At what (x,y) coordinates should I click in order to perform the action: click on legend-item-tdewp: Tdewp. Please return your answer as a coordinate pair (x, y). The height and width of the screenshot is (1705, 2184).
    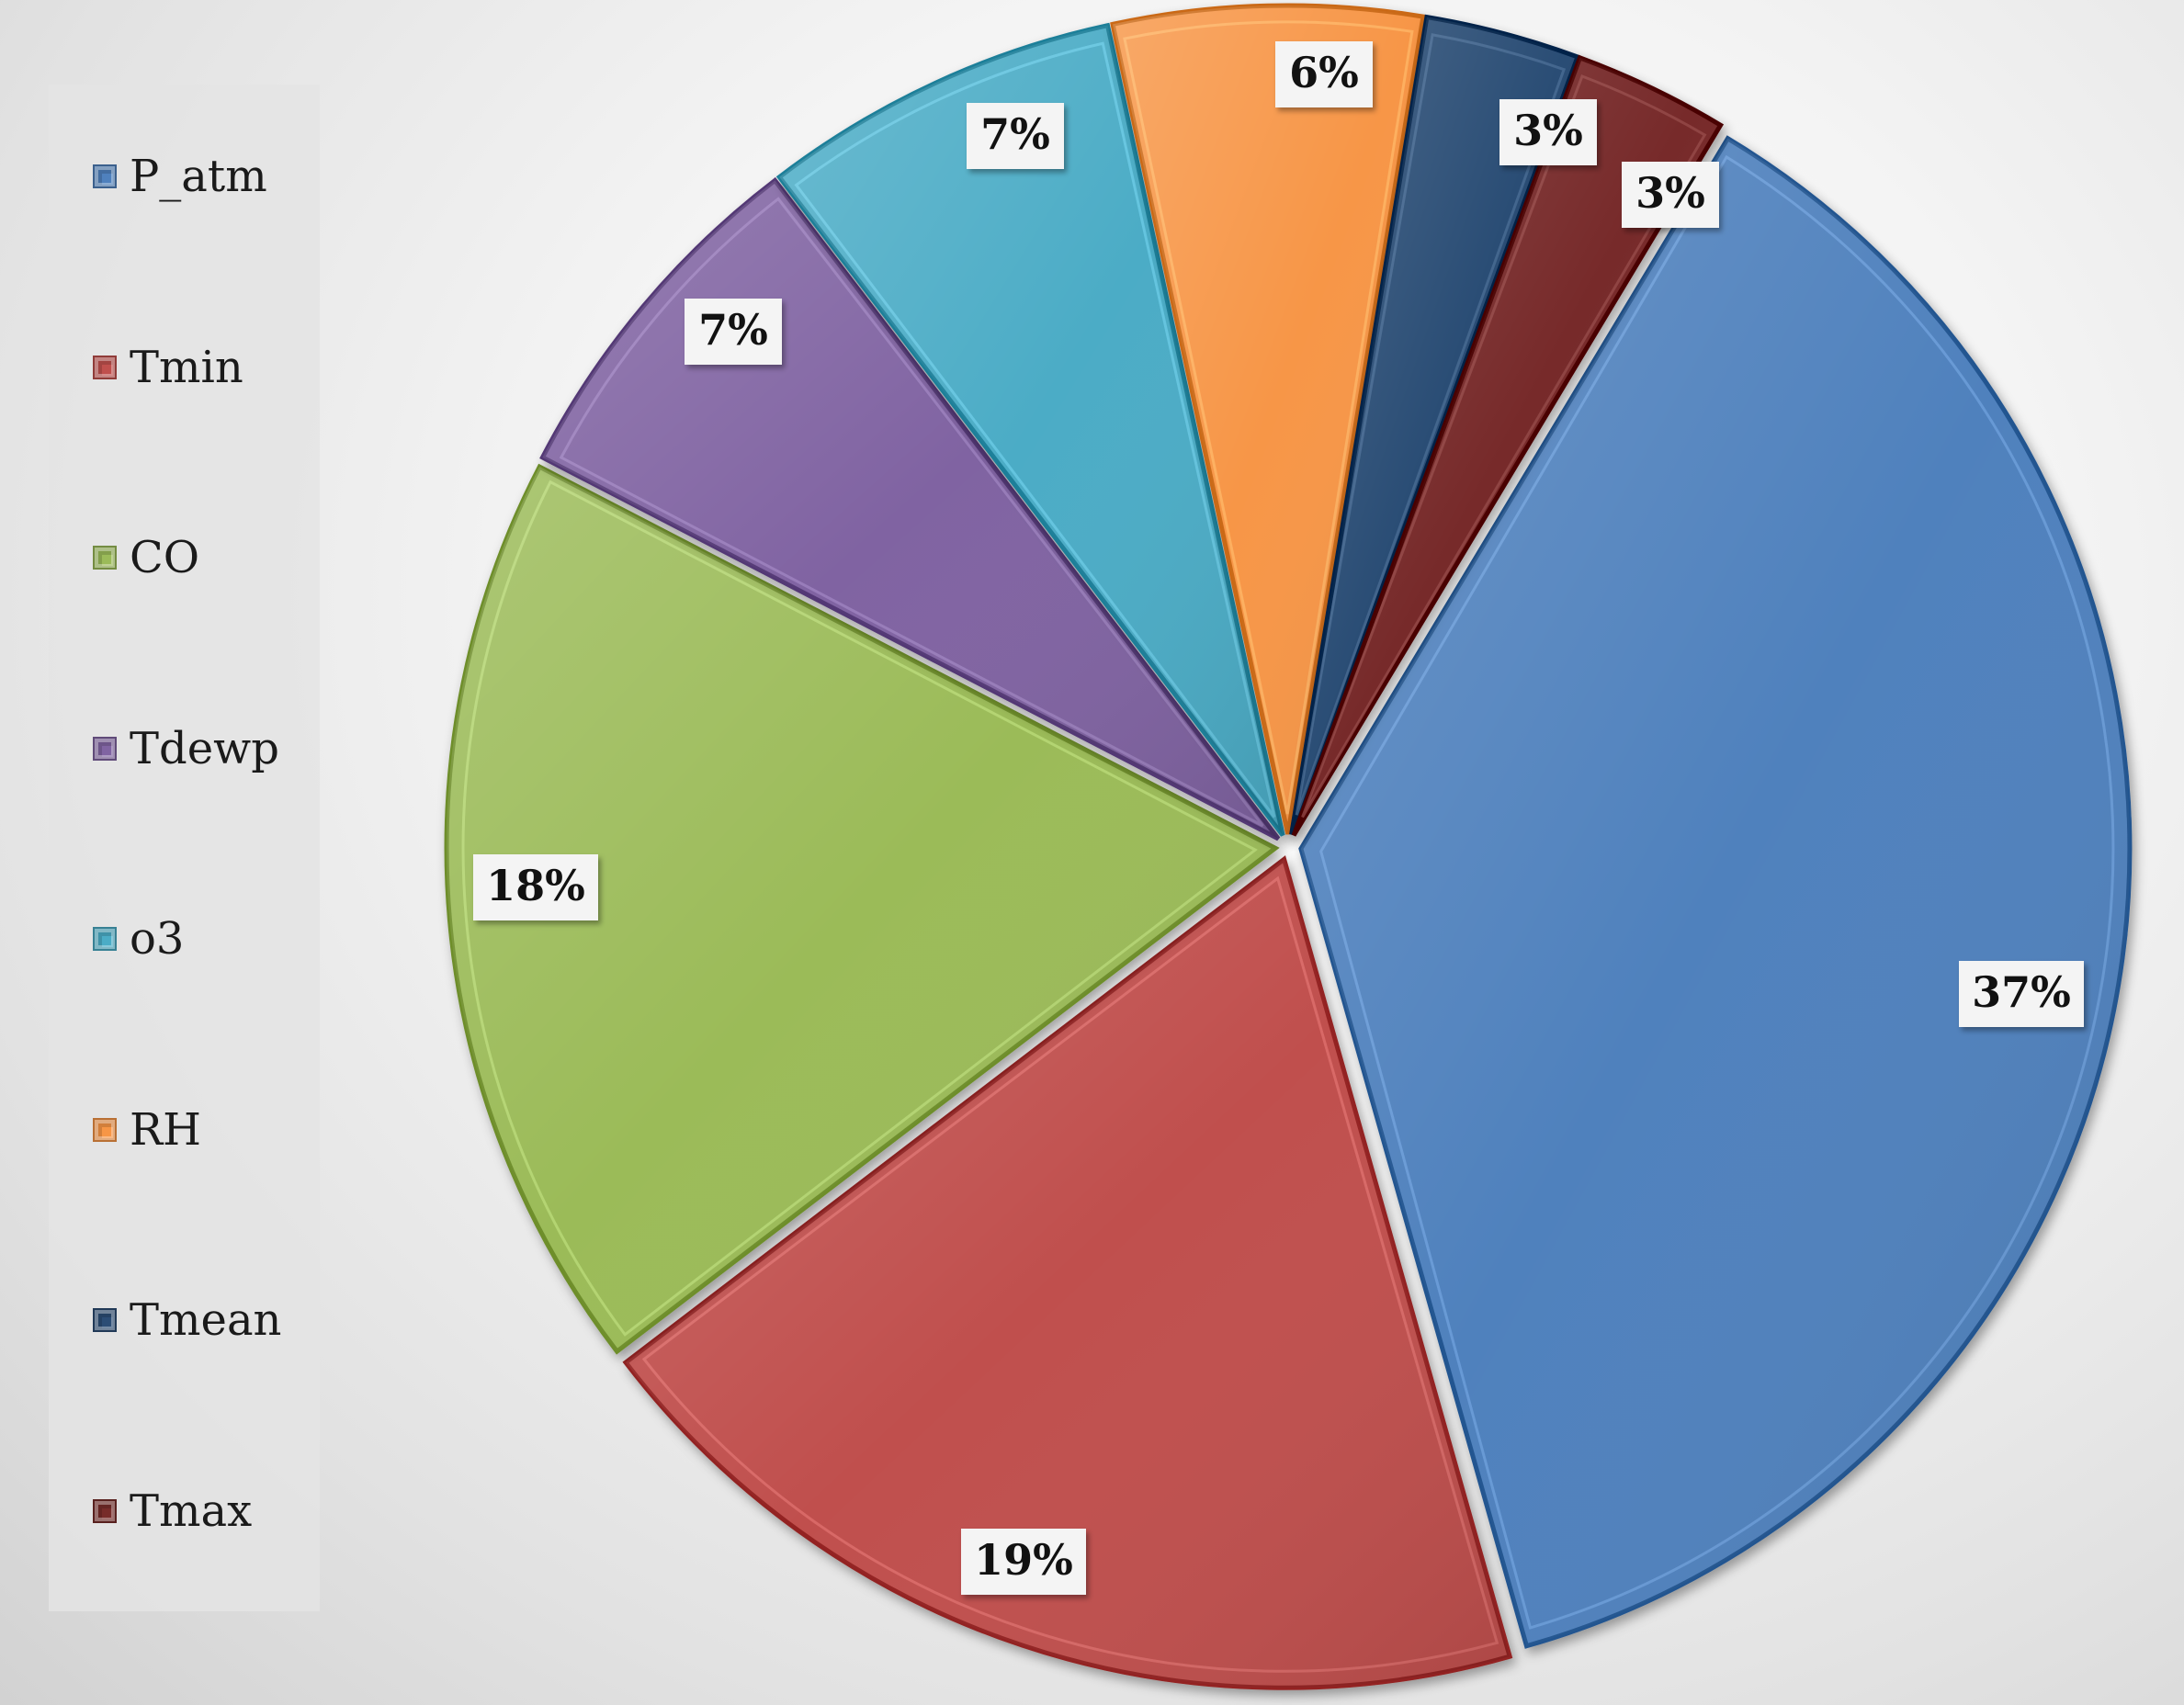
    Looking at the image, I should click on (186, 749).